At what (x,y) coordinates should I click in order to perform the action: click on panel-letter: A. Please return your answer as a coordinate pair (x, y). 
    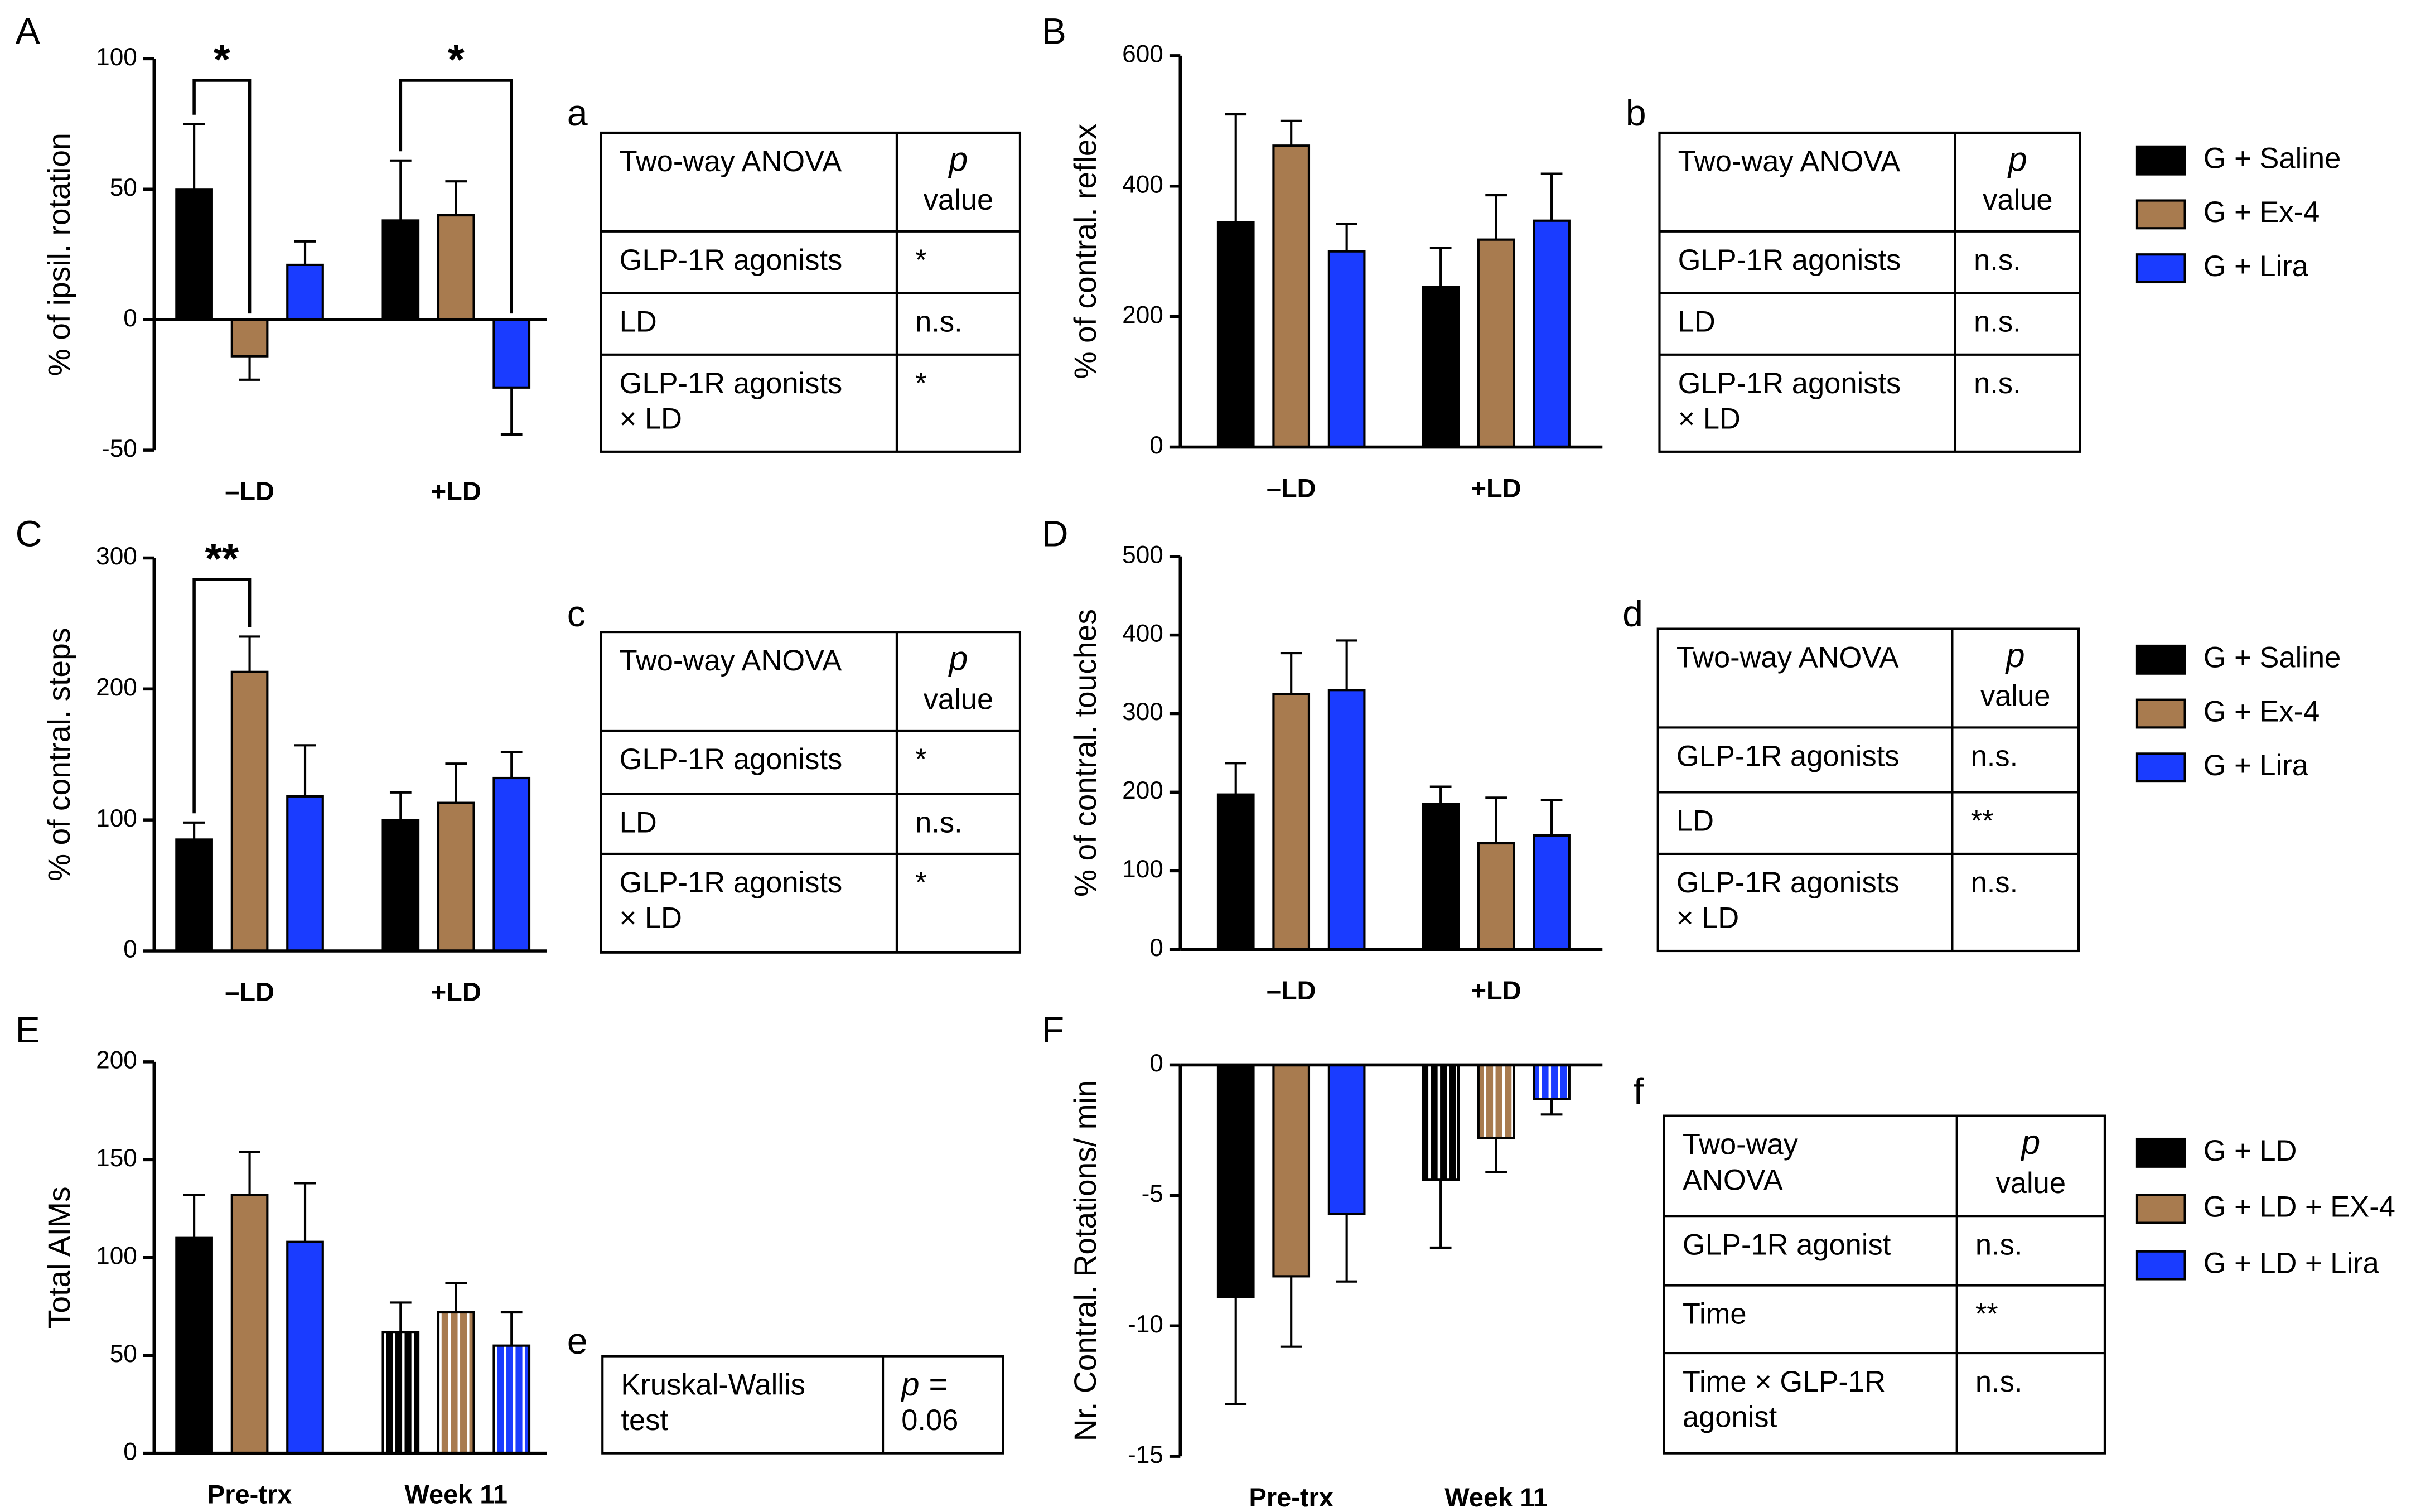
    Looking at the image, I should click on (28, 31).